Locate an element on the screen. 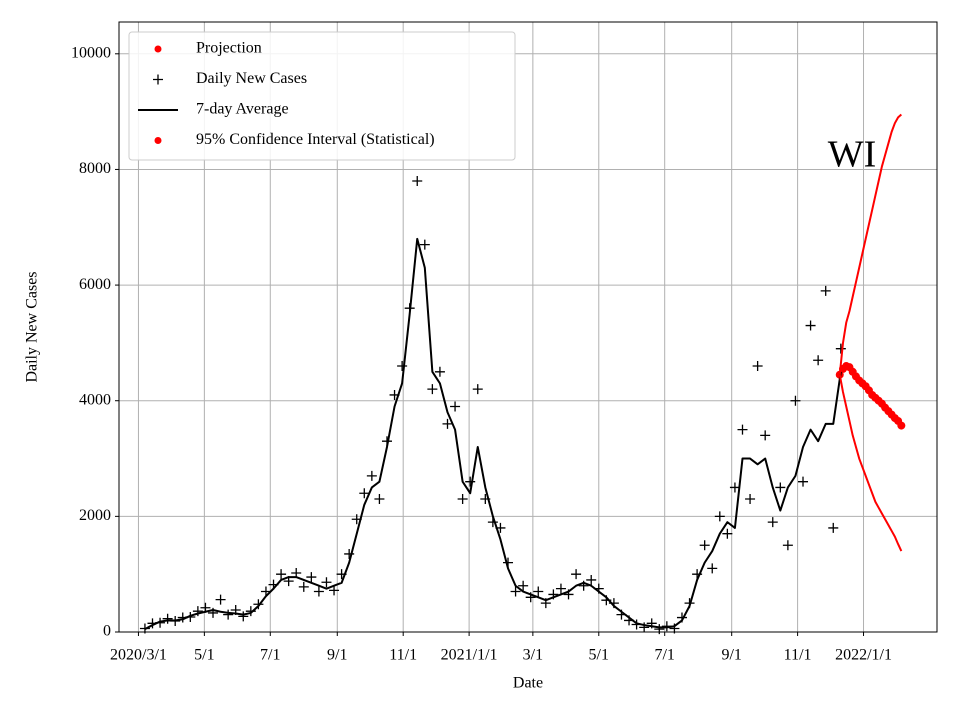 The image size is (960, 720). legend-box is located at coordinates (322, 96).